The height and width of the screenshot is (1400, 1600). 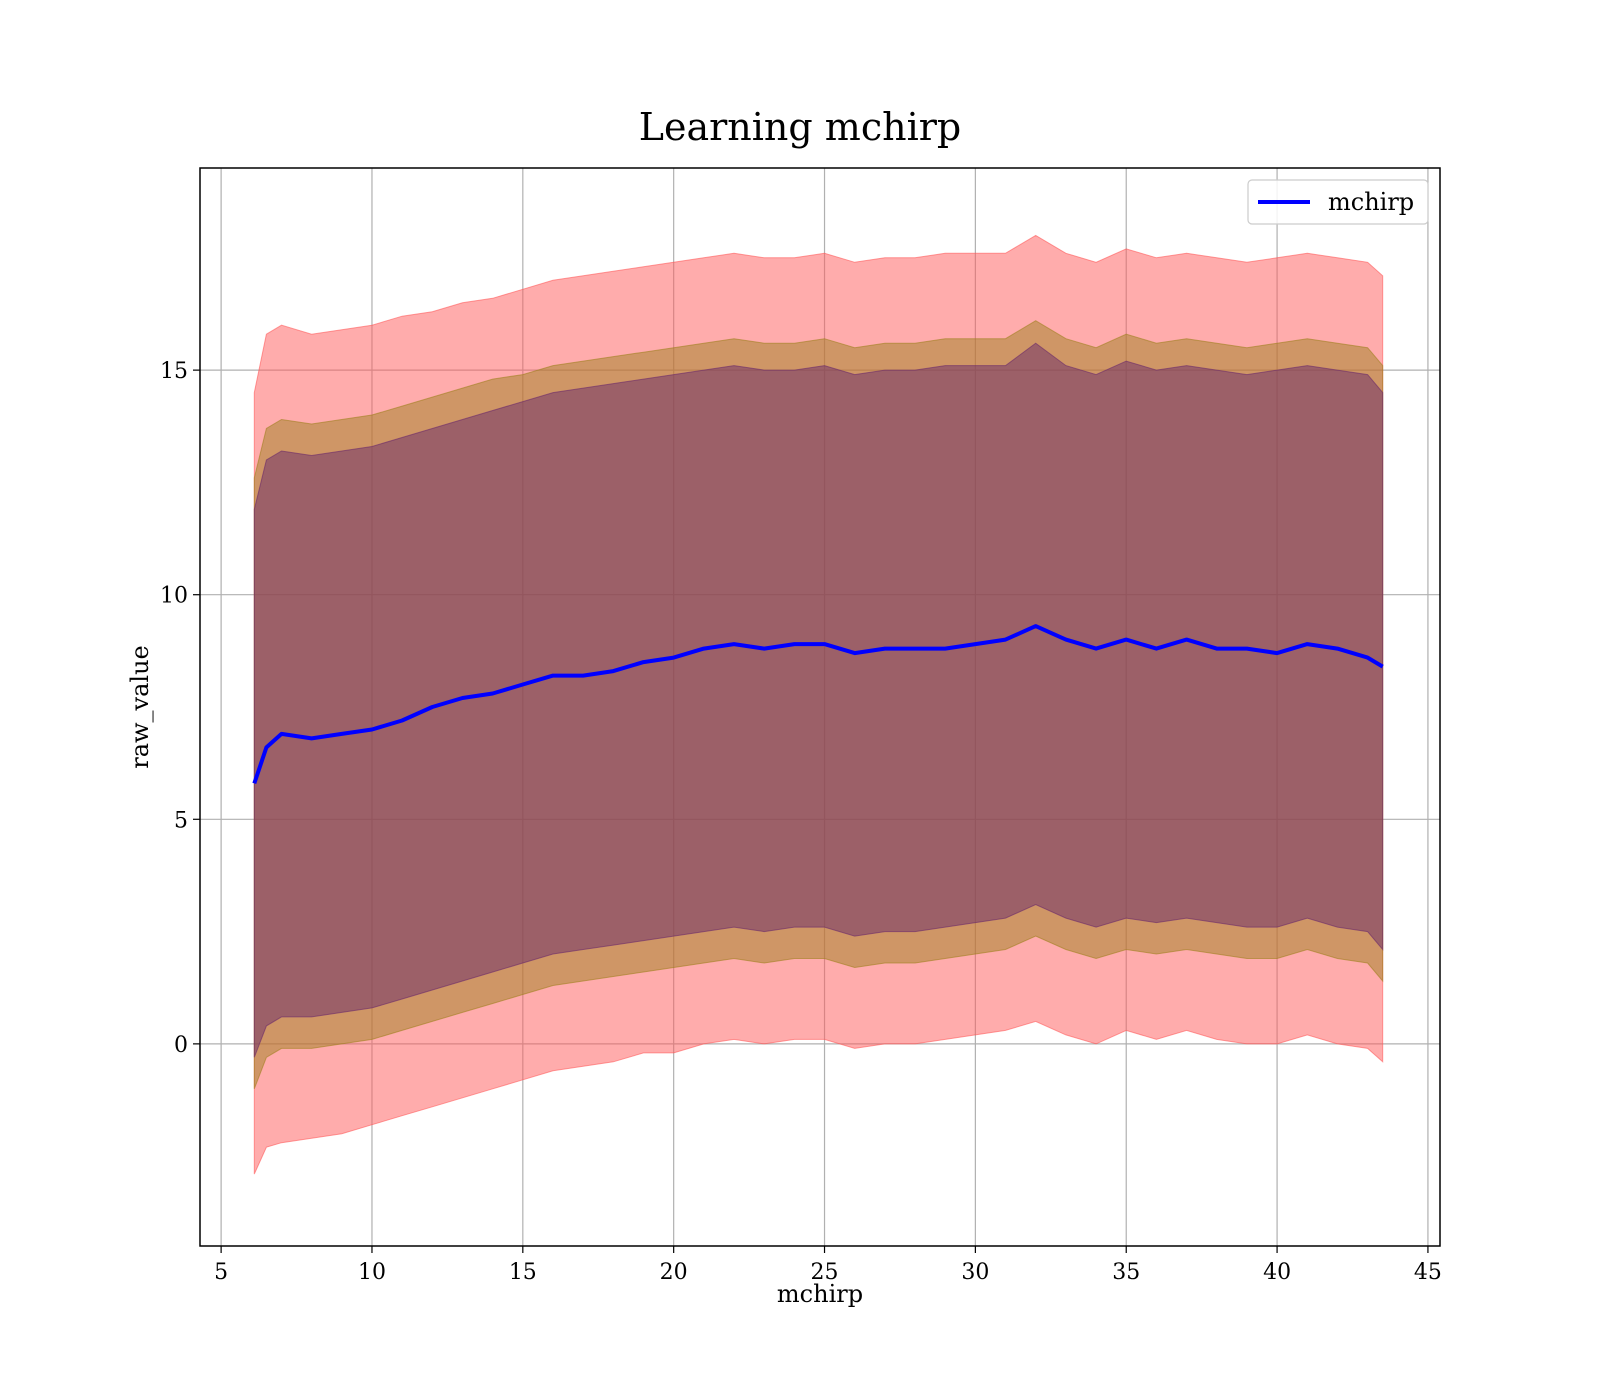 I want to click on x-tick-label: 5, so click(x=221, y=1272).